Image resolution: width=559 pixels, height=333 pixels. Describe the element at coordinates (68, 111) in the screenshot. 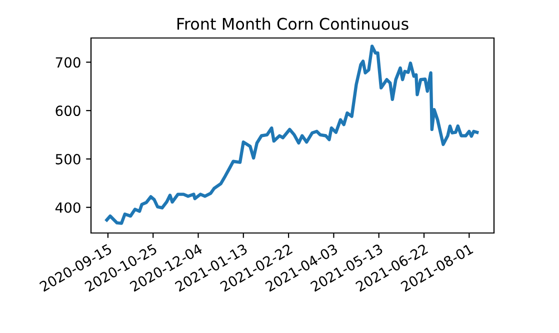

I see `y-tick-label: 600` at that location.